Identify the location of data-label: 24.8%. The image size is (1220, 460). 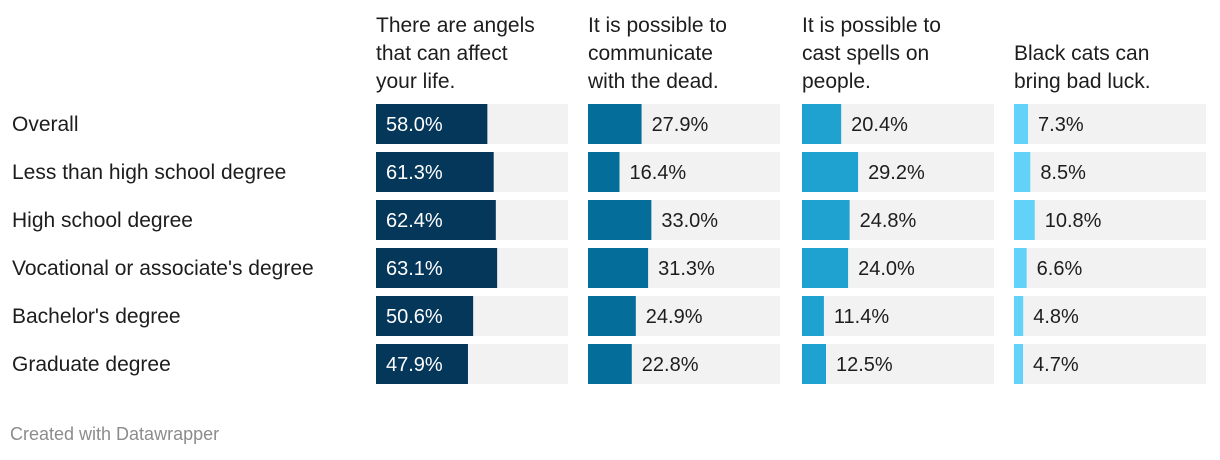
(888, 221).